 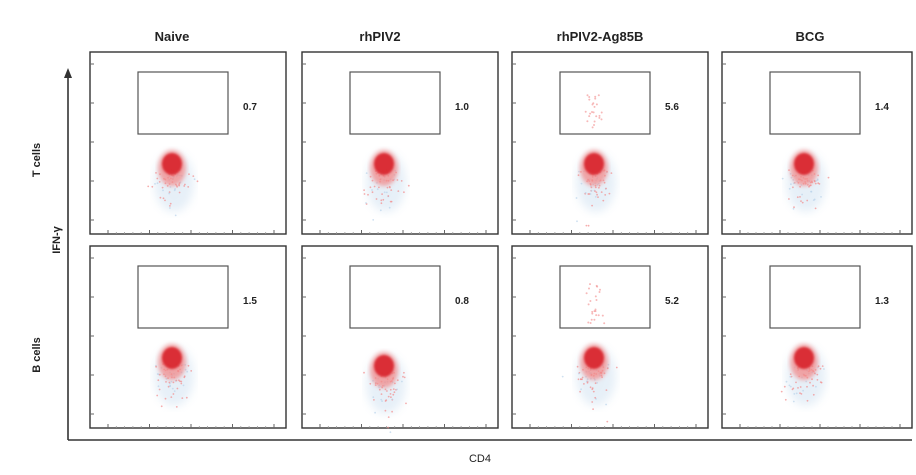 What do you see at coordinates (400, 143) in the screenshot?
I see `panel-r1-c2: 1.0` at bounding box center [400, 143].